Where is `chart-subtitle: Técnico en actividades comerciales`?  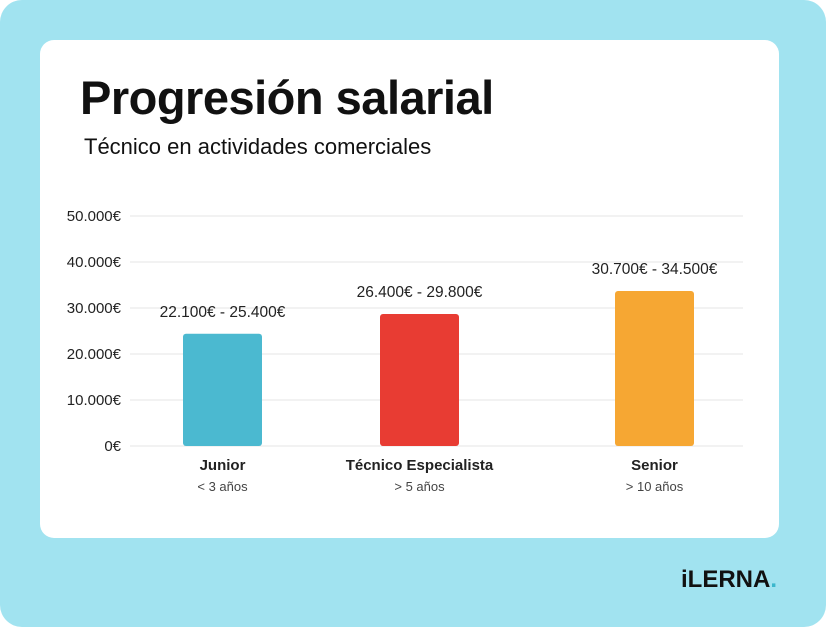 chart-subtitle: Técnico en actividades comerciales is located at coordinates (258, 146).